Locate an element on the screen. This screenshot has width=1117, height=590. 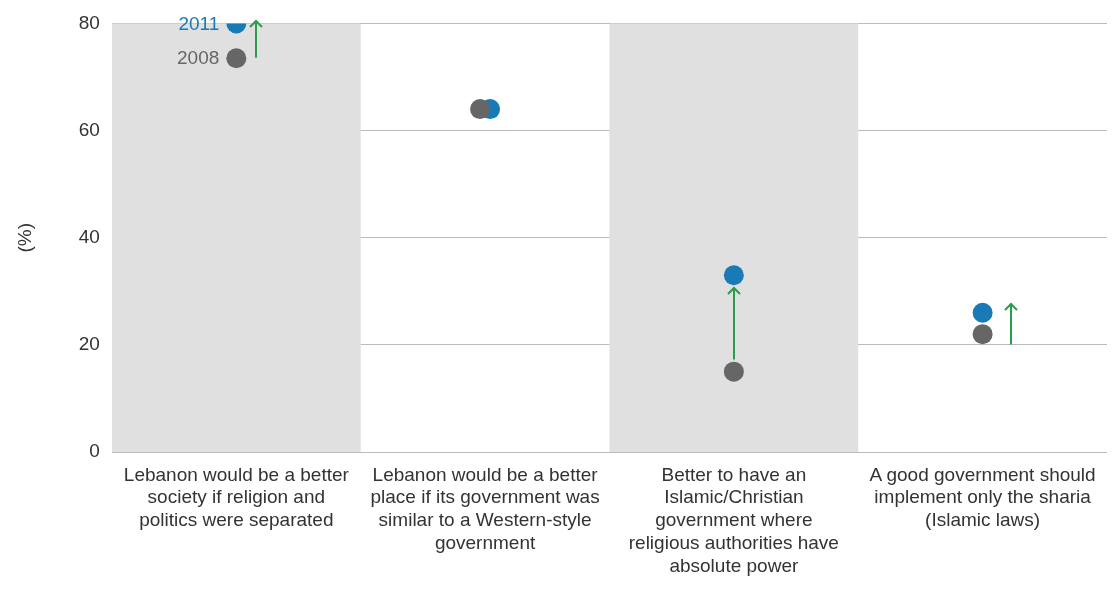
x-tick-label: A good government should implement only the sharia (Islamic laws) is located at coordinates (982, 497).